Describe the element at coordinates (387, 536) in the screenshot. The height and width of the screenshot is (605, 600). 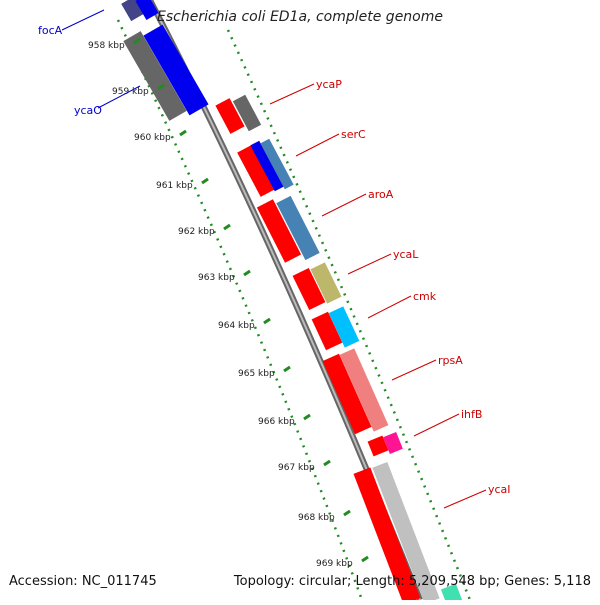
I see `feature-ycaI-cds` at that location.